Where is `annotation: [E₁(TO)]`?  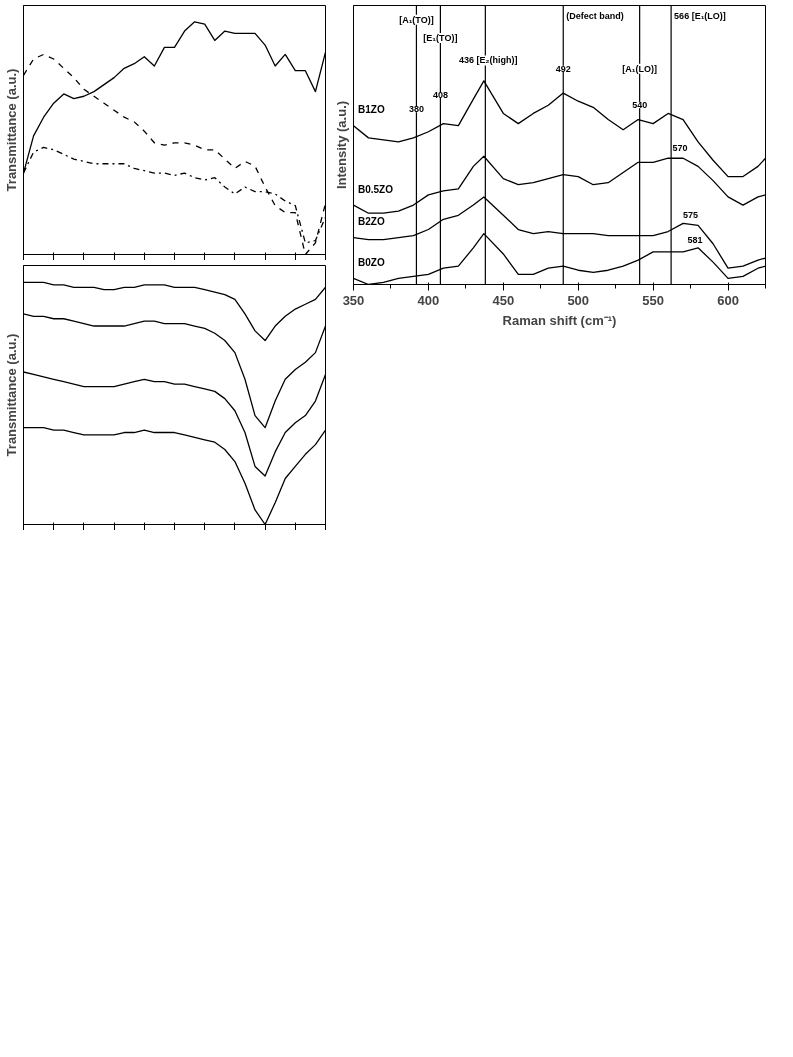
annotation: [E₁(TO)] is located at coordinates (440, 38).